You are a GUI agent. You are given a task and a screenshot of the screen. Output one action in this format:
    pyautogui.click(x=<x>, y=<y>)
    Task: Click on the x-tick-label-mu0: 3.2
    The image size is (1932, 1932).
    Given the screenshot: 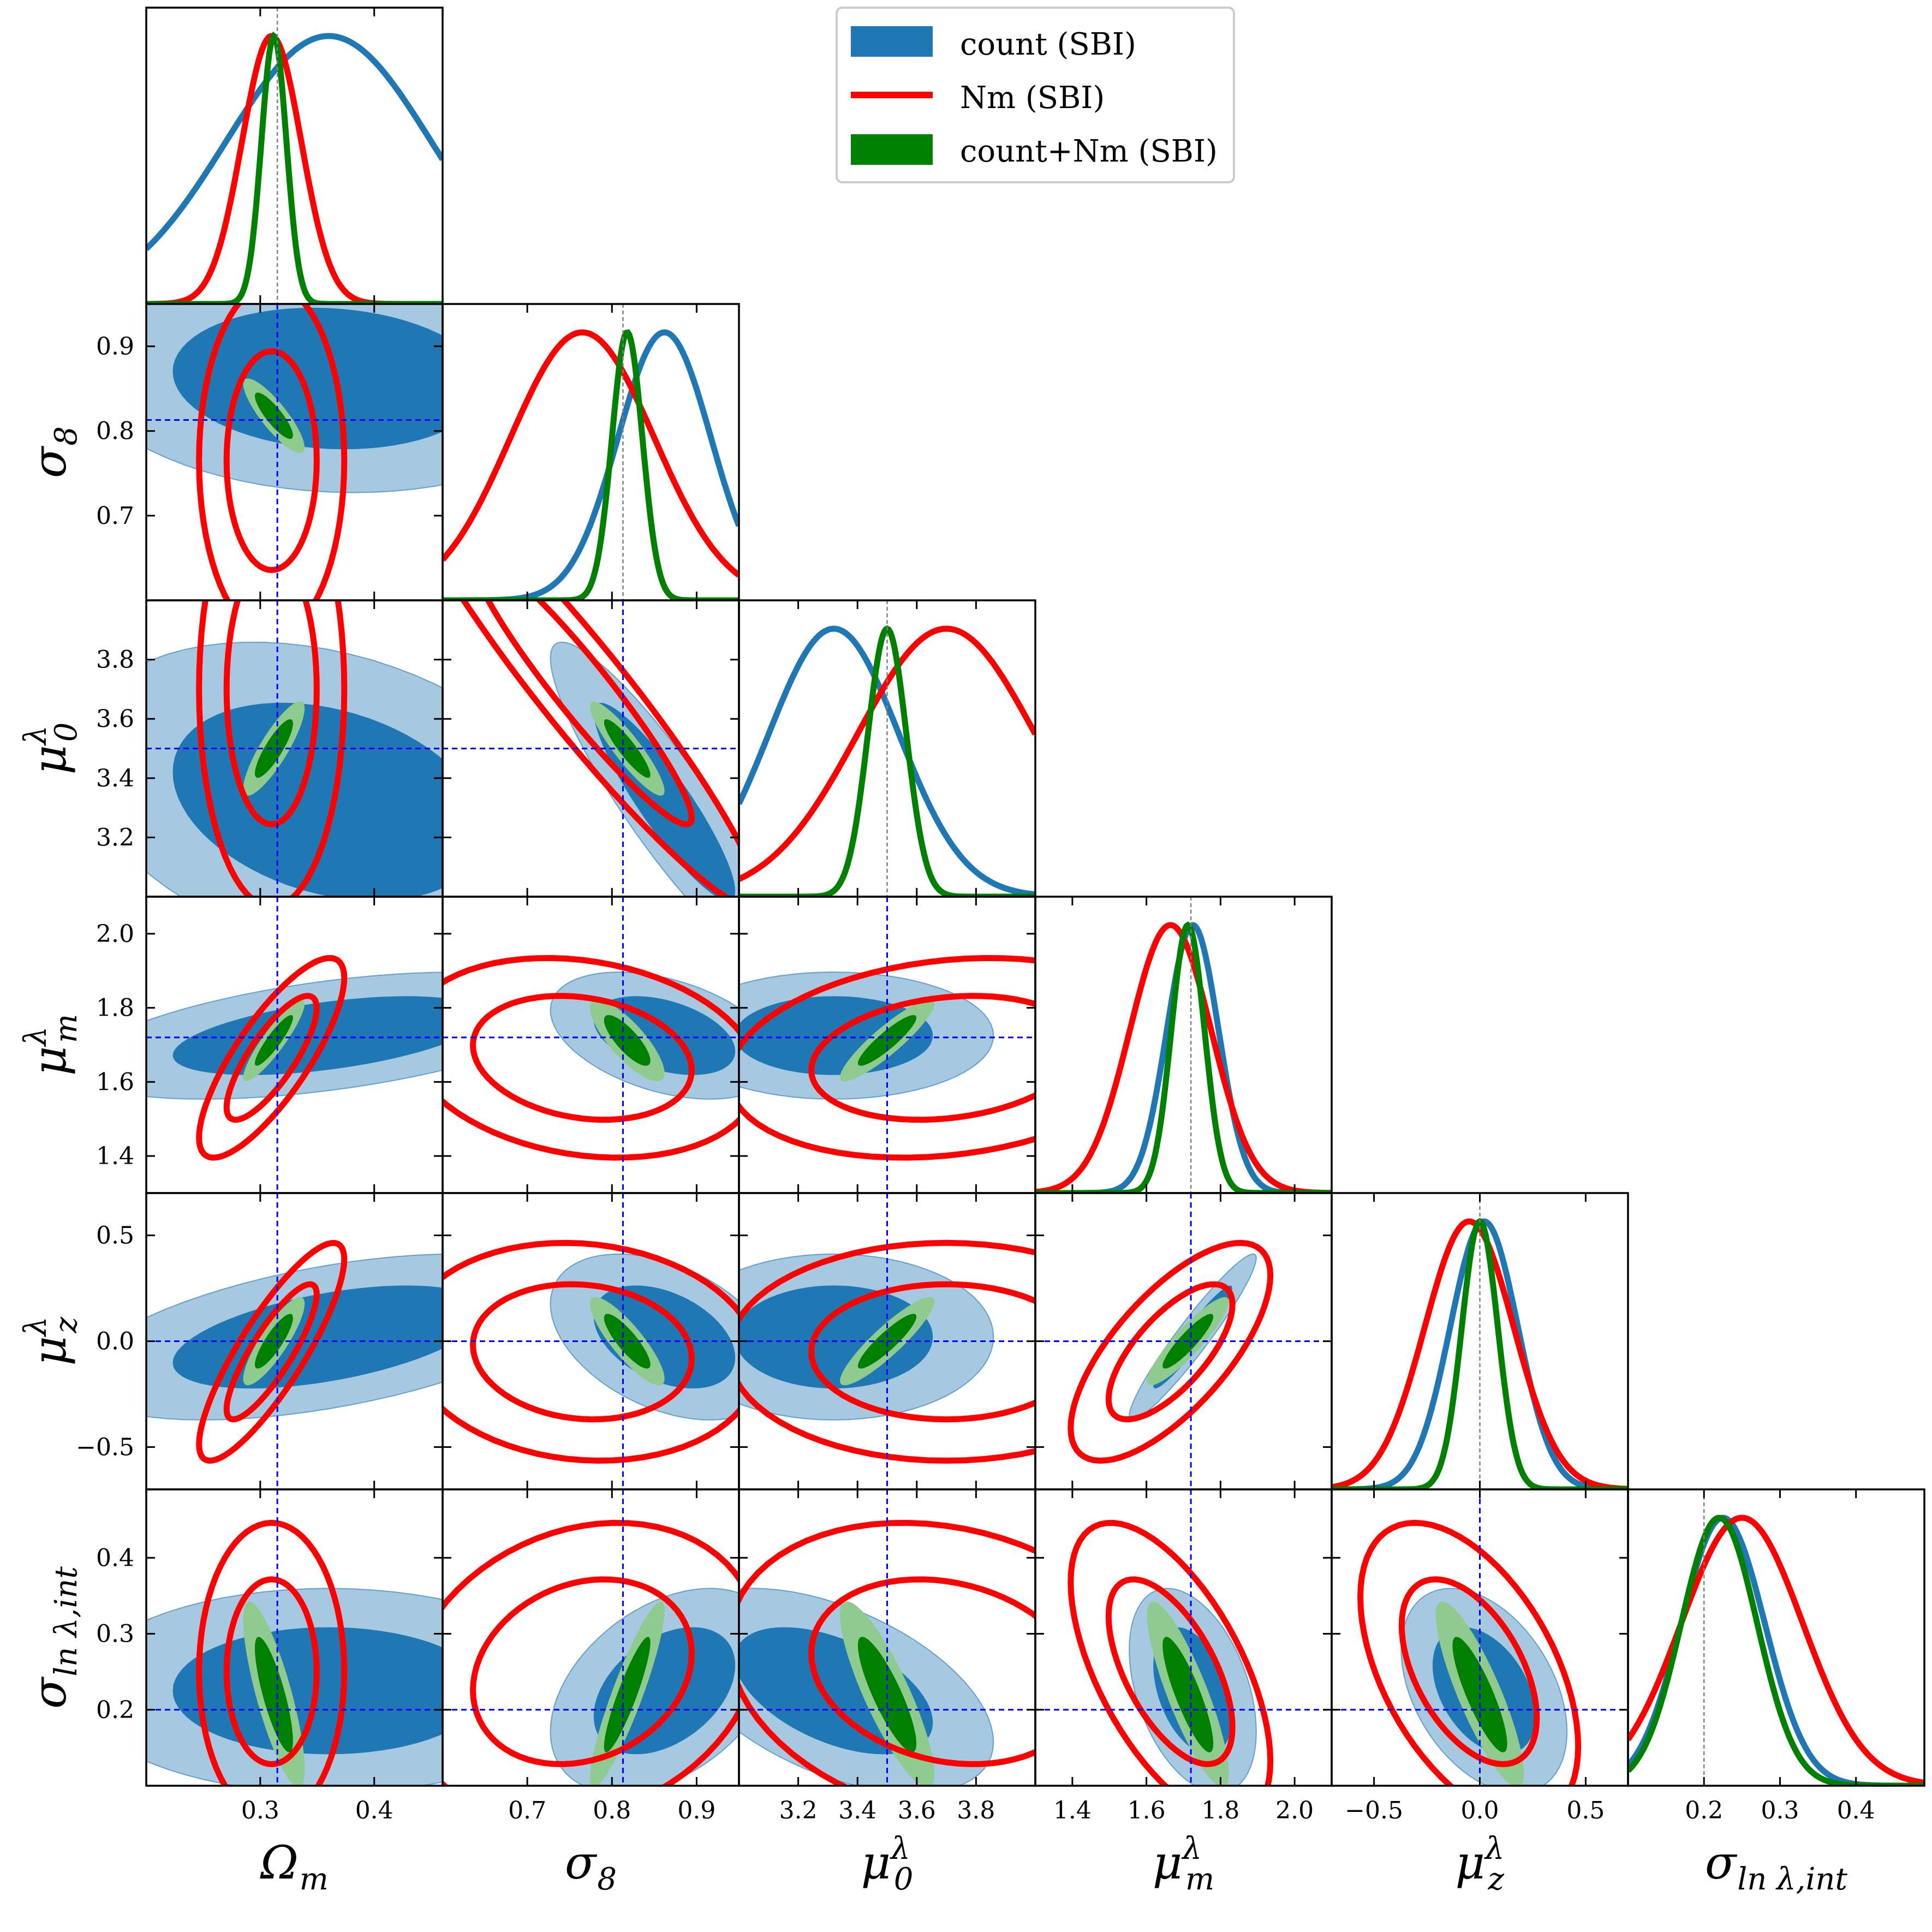 What is the action you would take?
    pyautogui.click(x=798, y=1810)
    